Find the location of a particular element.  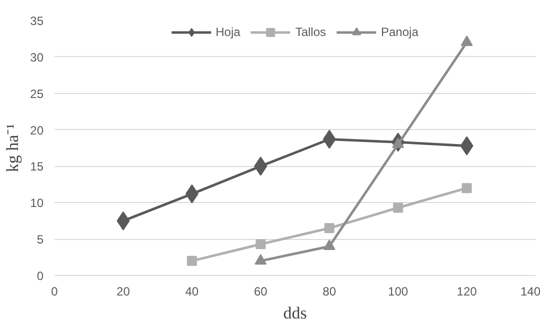

y-tick-label: 20 is located at coordinates (37, 130).